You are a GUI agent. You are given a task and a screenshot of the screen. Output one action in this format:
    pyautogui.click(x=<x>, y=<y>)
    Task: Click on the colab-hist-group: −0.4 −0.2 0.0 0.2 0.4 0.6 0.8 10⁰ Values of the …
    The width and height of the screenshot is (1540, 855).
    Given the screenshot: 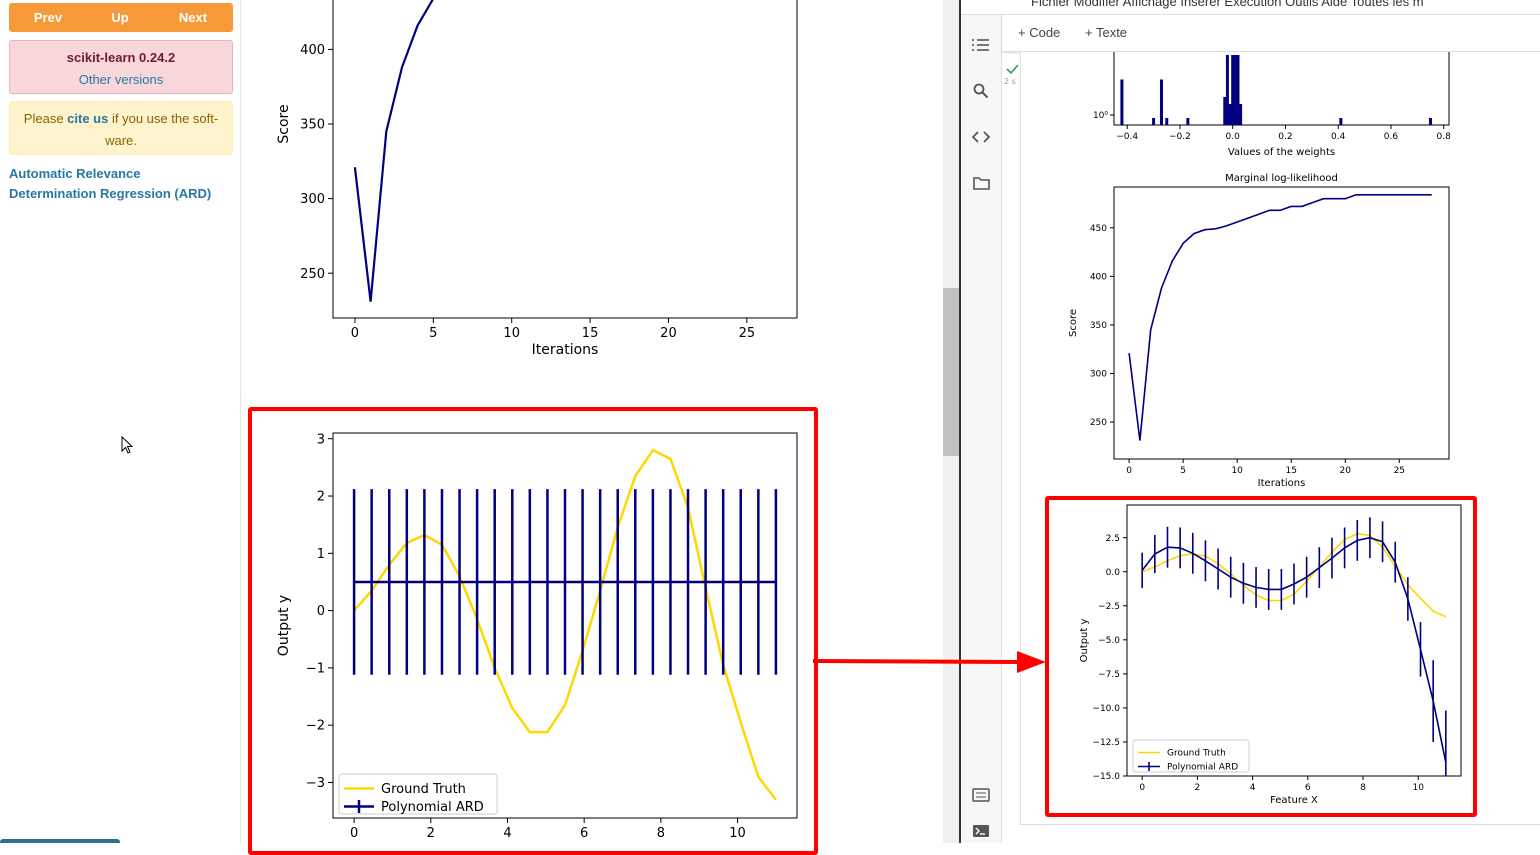 What is the action you would take?
    pyautogui.click(x=1272, y=105)
    